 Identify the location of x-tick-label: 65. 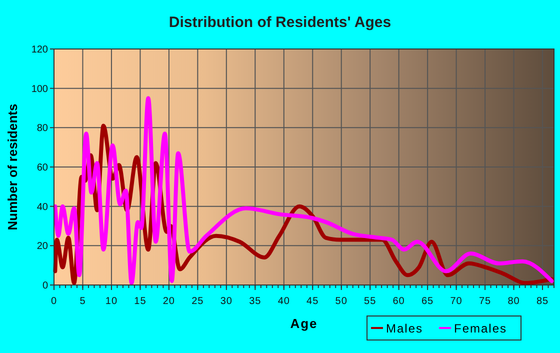
(428, 301).